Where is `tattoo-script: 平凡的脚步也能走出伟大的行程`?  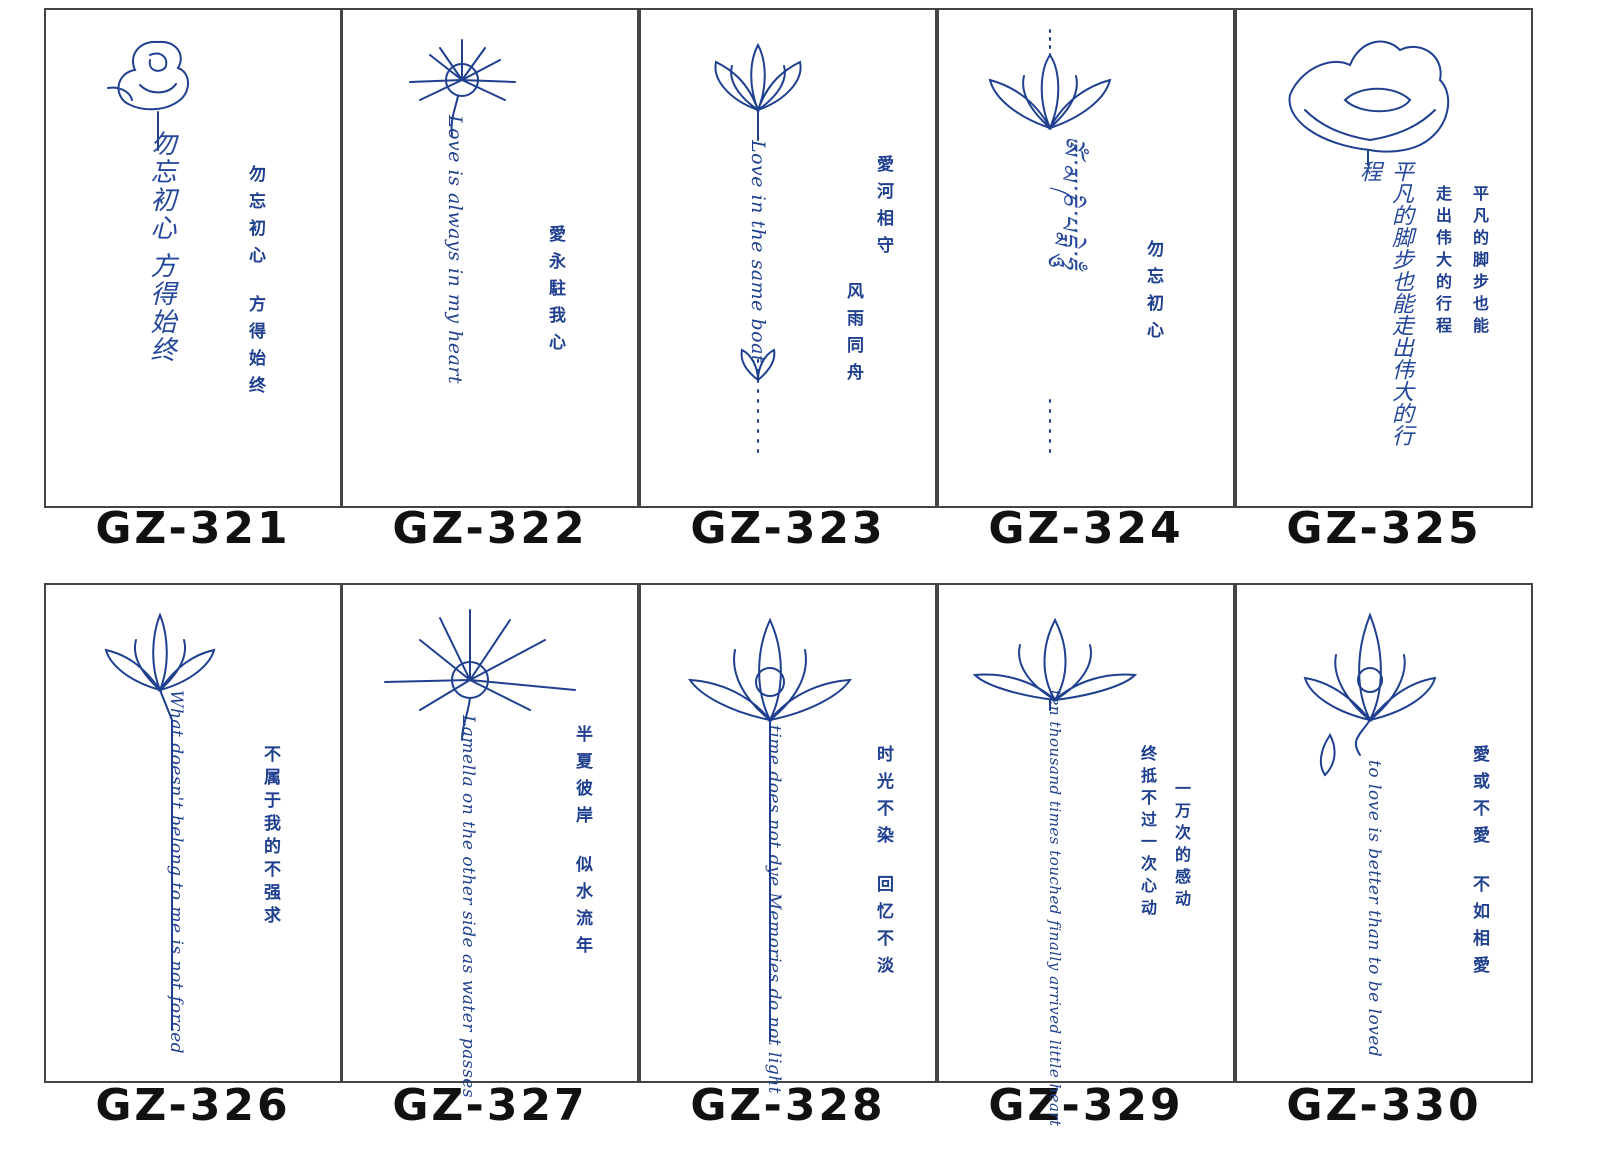
tattoo-script: 平凡的脚步也能走出伟大的行程 is located at coordinates (1384, 303).